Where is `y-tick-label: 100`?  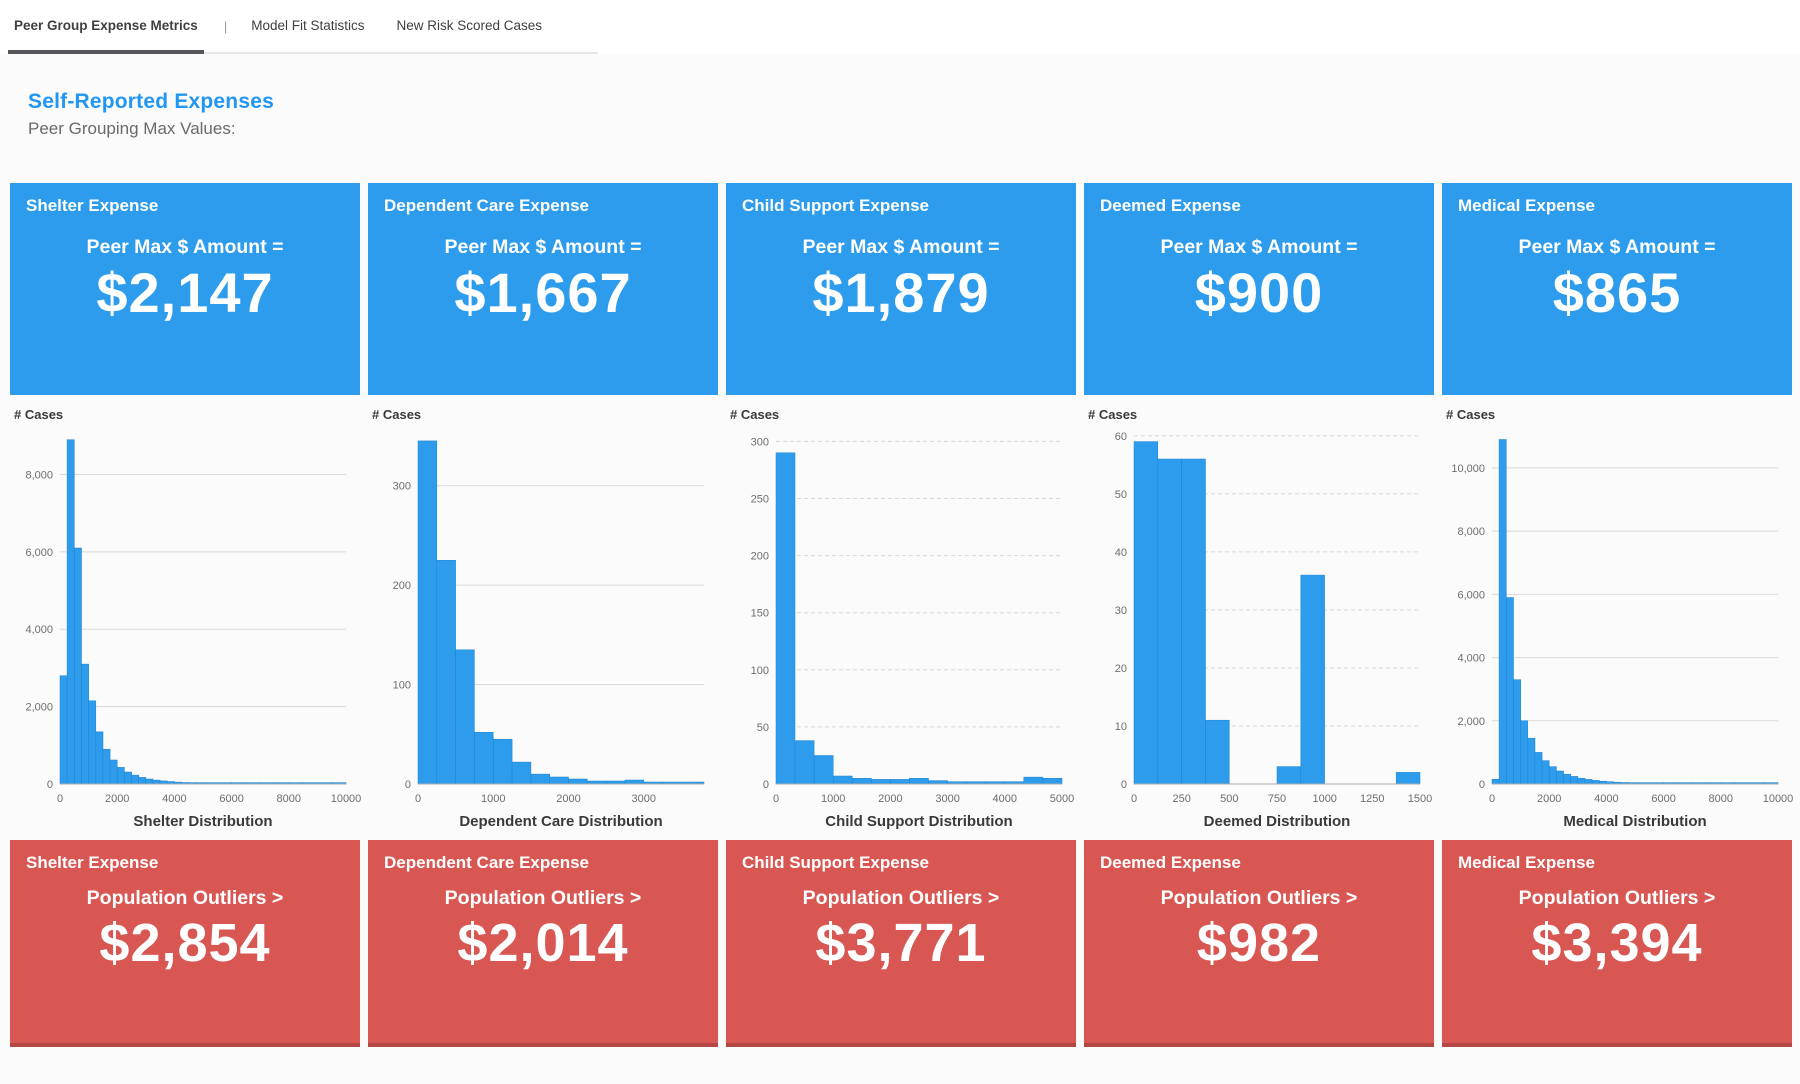 y-tick-label: 100 is located at coordinates (402, 686).